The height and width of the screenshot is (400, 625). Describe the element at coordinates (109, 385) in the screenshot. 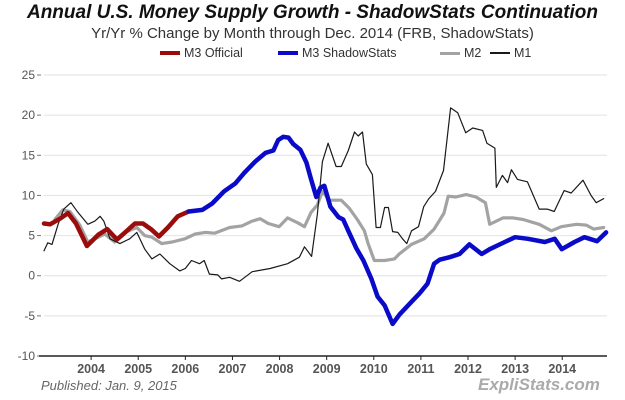

I see `published-date: Published: Jan. 9, 2015` at that location.